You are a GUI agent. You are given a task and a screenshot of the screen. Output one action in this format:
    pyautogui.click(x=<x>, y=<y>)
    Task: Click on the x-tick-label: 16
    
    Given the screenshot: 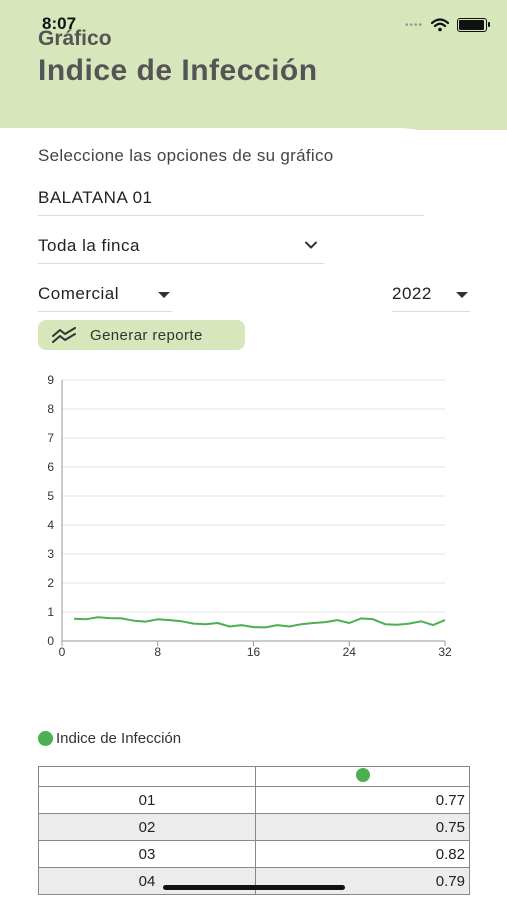 What is the action you would take?
    pyautogui.click(x=254, y=652)
    